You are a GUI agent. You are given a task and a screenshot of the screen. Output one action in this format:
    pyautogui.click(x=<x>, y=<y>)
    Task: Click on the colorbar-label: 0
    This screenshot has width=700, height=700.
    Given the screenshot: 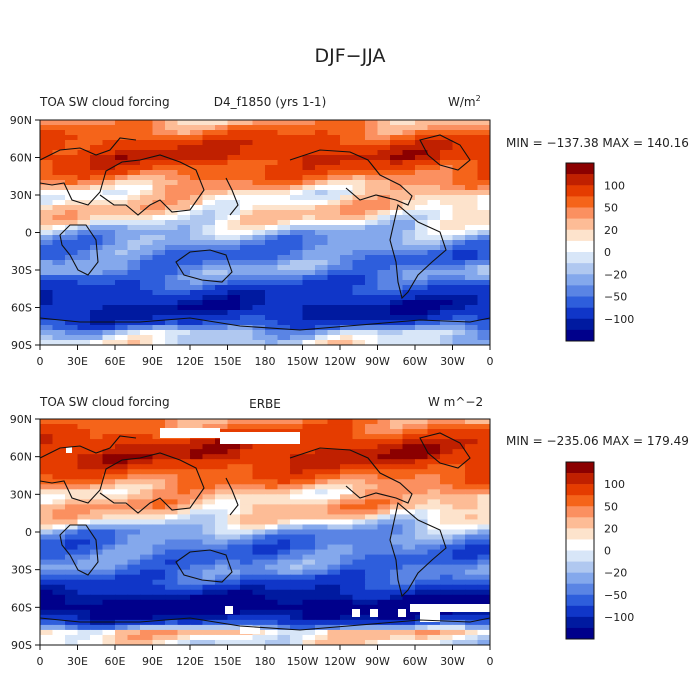 What is the action you would take?
    pyautogui.click(x=607, y=252)
    